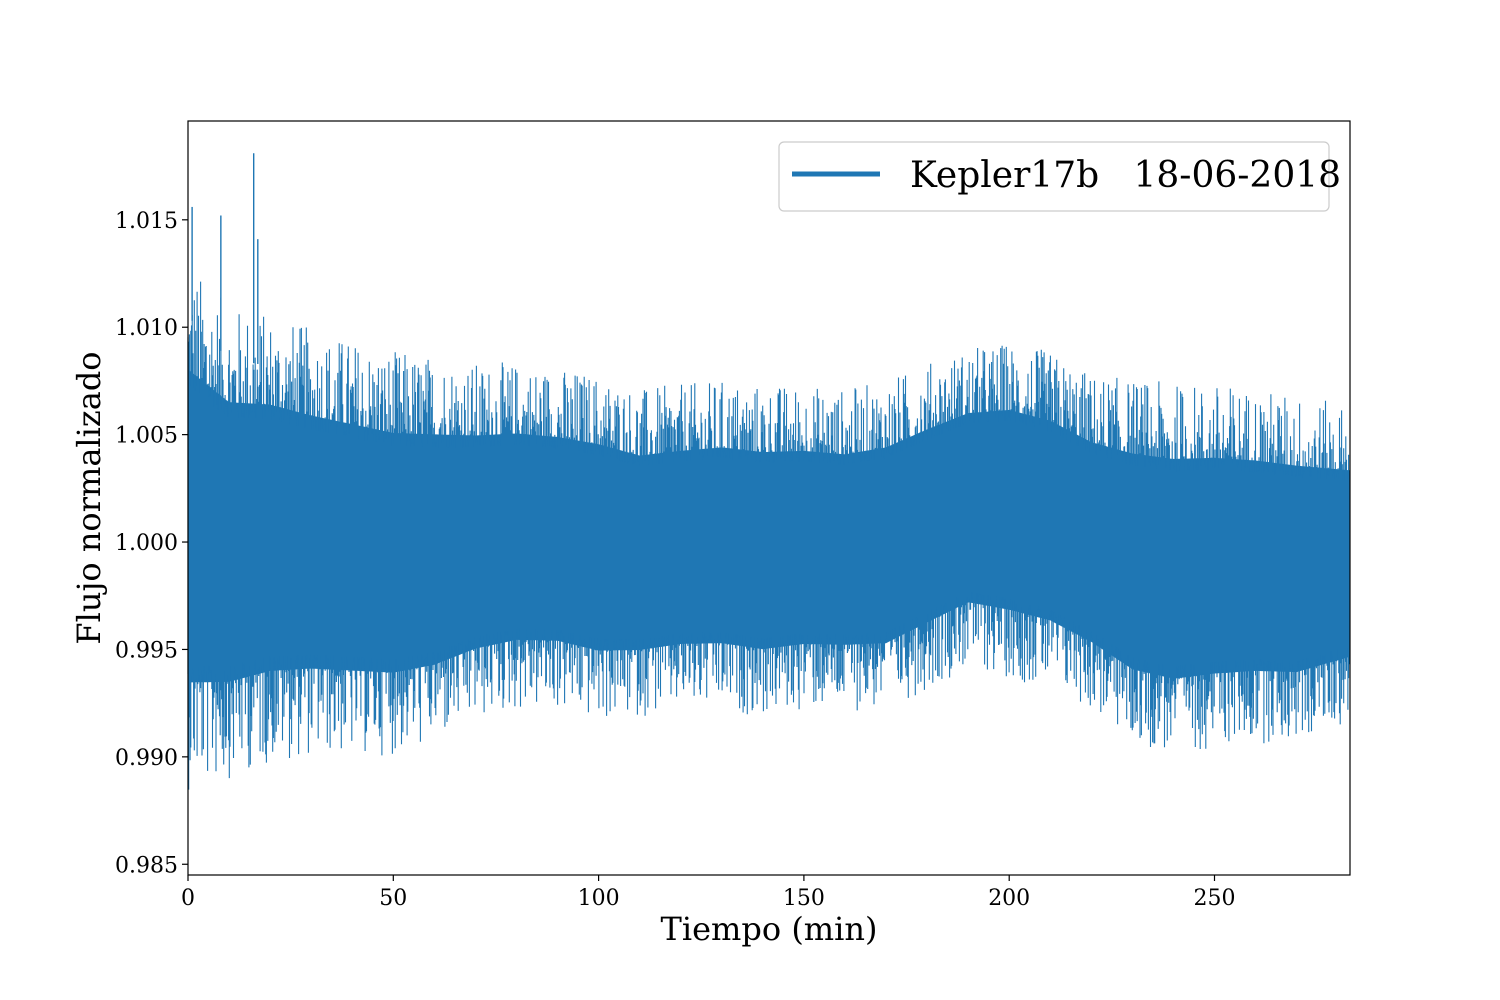 Image resolution: width=1500 pixels, height=1000 pixels. What do you see at coordinates (188, 898) in the screenshot?
I see `x-tick-label: 0` at bounding box center [188, 898].